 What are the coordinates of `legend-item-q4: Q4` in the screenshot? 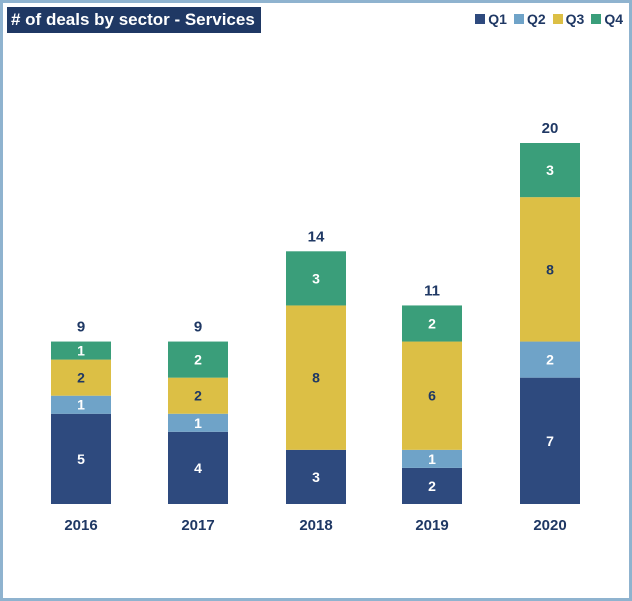 It's located at (607, 19).